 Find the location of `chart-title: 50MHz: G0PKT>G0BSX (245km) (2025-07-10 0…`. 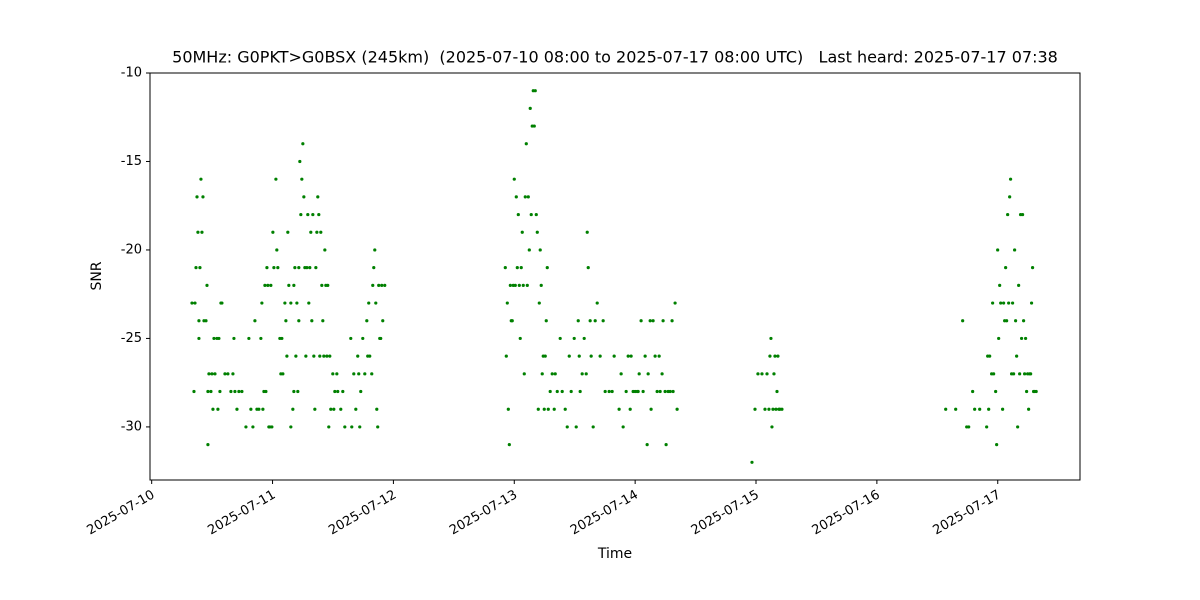

chart-title: 50MHz: G0PKT>G0BSX (245km) (2025-07-10 0… is located at coordinates (615, 57).